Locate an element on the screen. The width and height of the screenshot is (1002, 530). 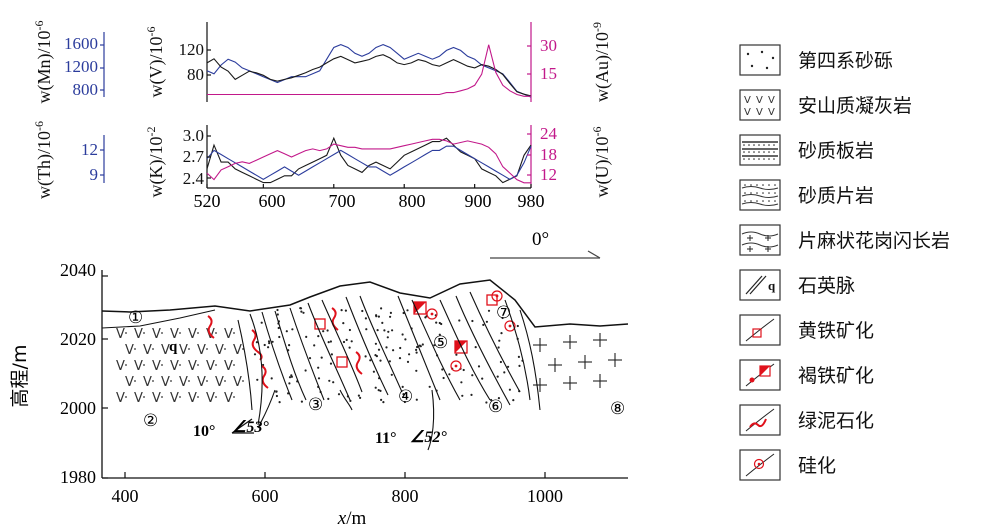
legend-label: 片麻状花岗闪长岩 is located at coordinates (874, 241).